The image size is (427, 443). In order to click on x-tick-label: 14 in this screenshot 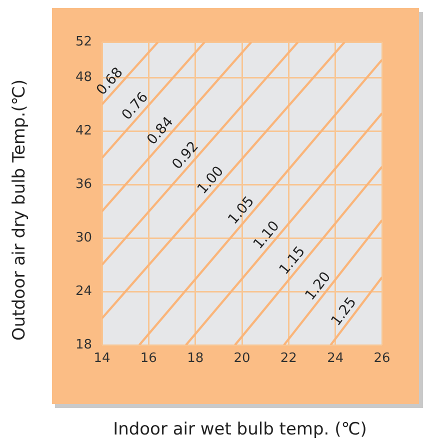, I will do `click(102, 358)`.